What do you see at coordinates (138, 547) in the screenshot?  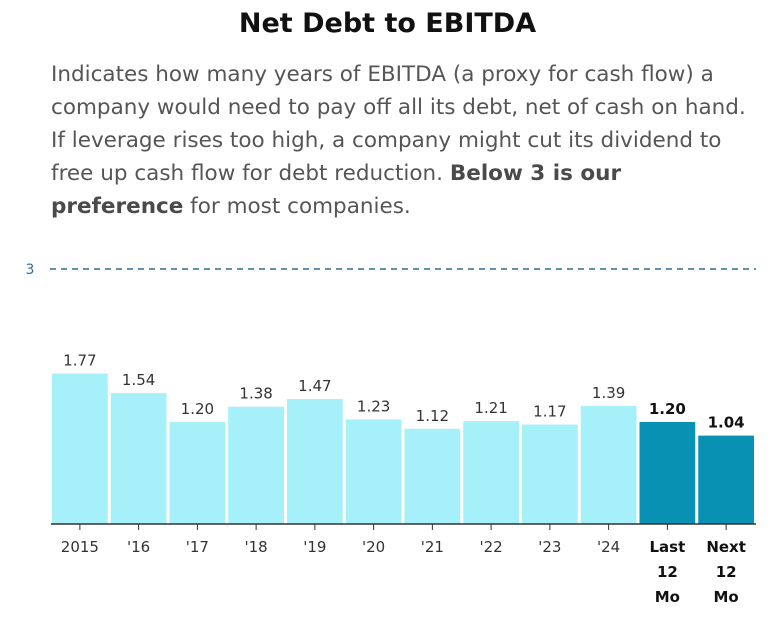 I see `x-tick-label: '16` at bounding box center [138, 547].